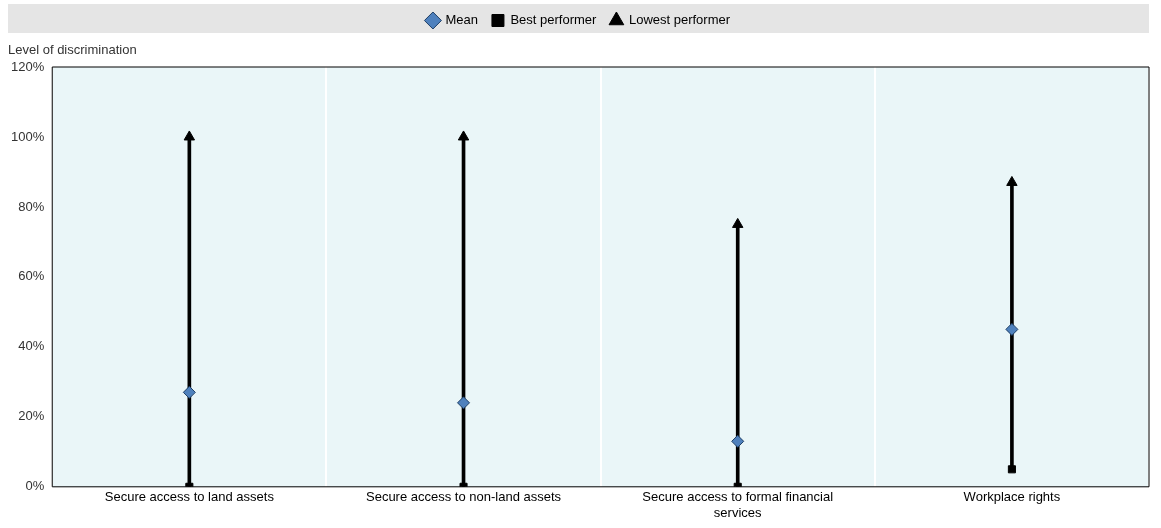 This screenshot has width=1161, height=528. Describe the element at coordinates (31, 346) in the screenshot. I see `y-tick-label: 40%` at that location.